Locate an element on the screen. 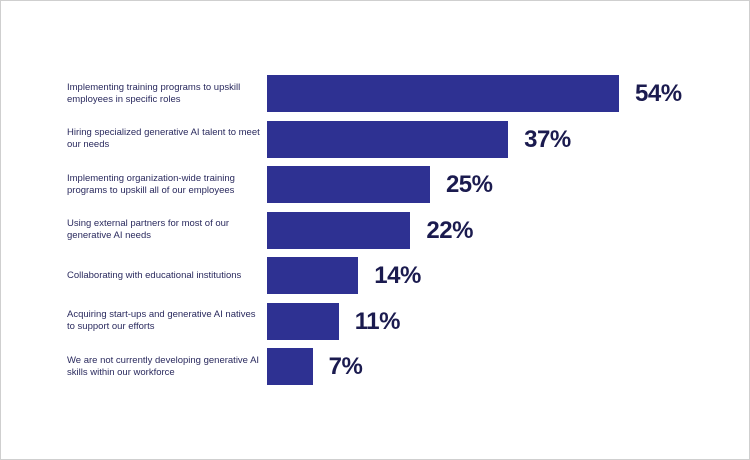 This screenshot has height=460, width=750. value-label: 7% is located at coordinates (345, 366).